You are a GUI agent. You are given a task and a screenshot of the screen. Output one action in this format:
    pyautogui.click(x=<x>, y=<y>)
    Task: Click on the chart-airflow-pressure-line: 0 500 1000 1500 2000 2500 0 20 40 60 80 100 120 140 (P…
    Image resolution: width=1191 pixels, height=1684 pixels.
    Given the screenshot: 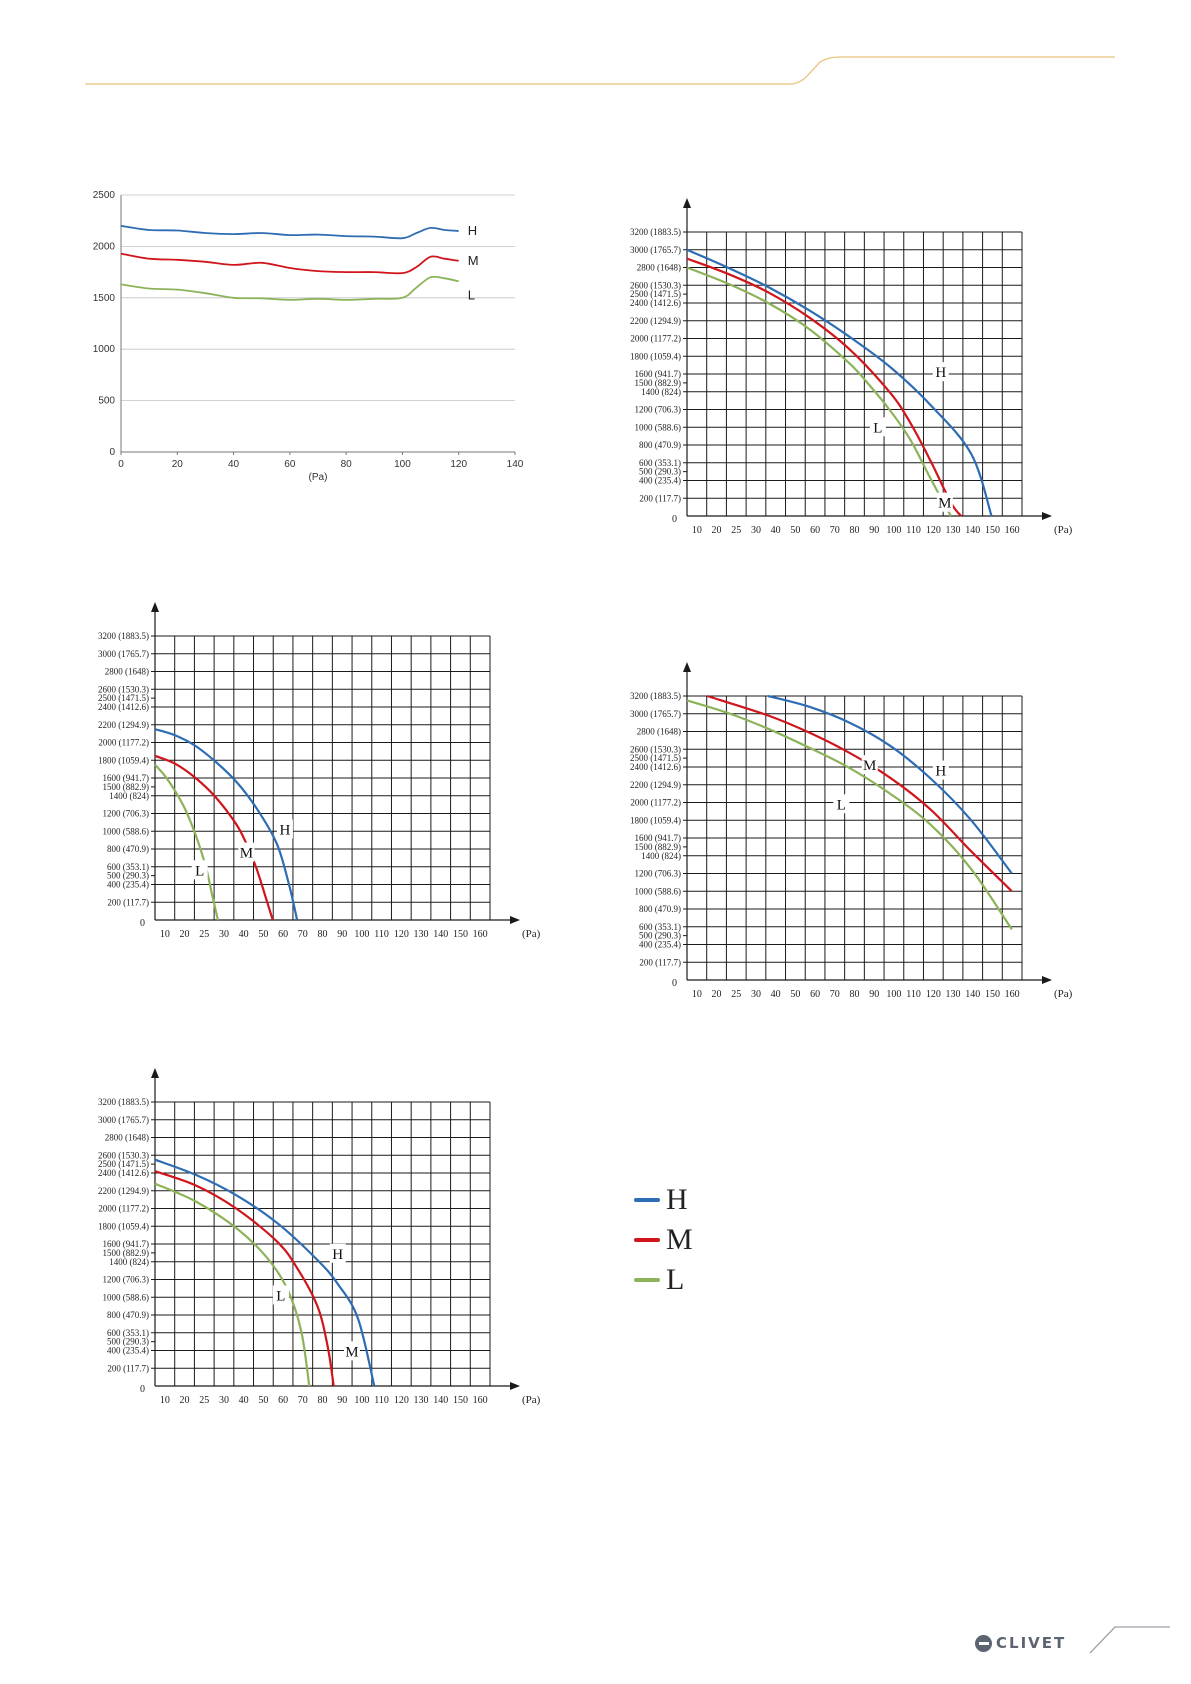 What is the action you would take?
    pyautogui.click(x=308, y=336)
    